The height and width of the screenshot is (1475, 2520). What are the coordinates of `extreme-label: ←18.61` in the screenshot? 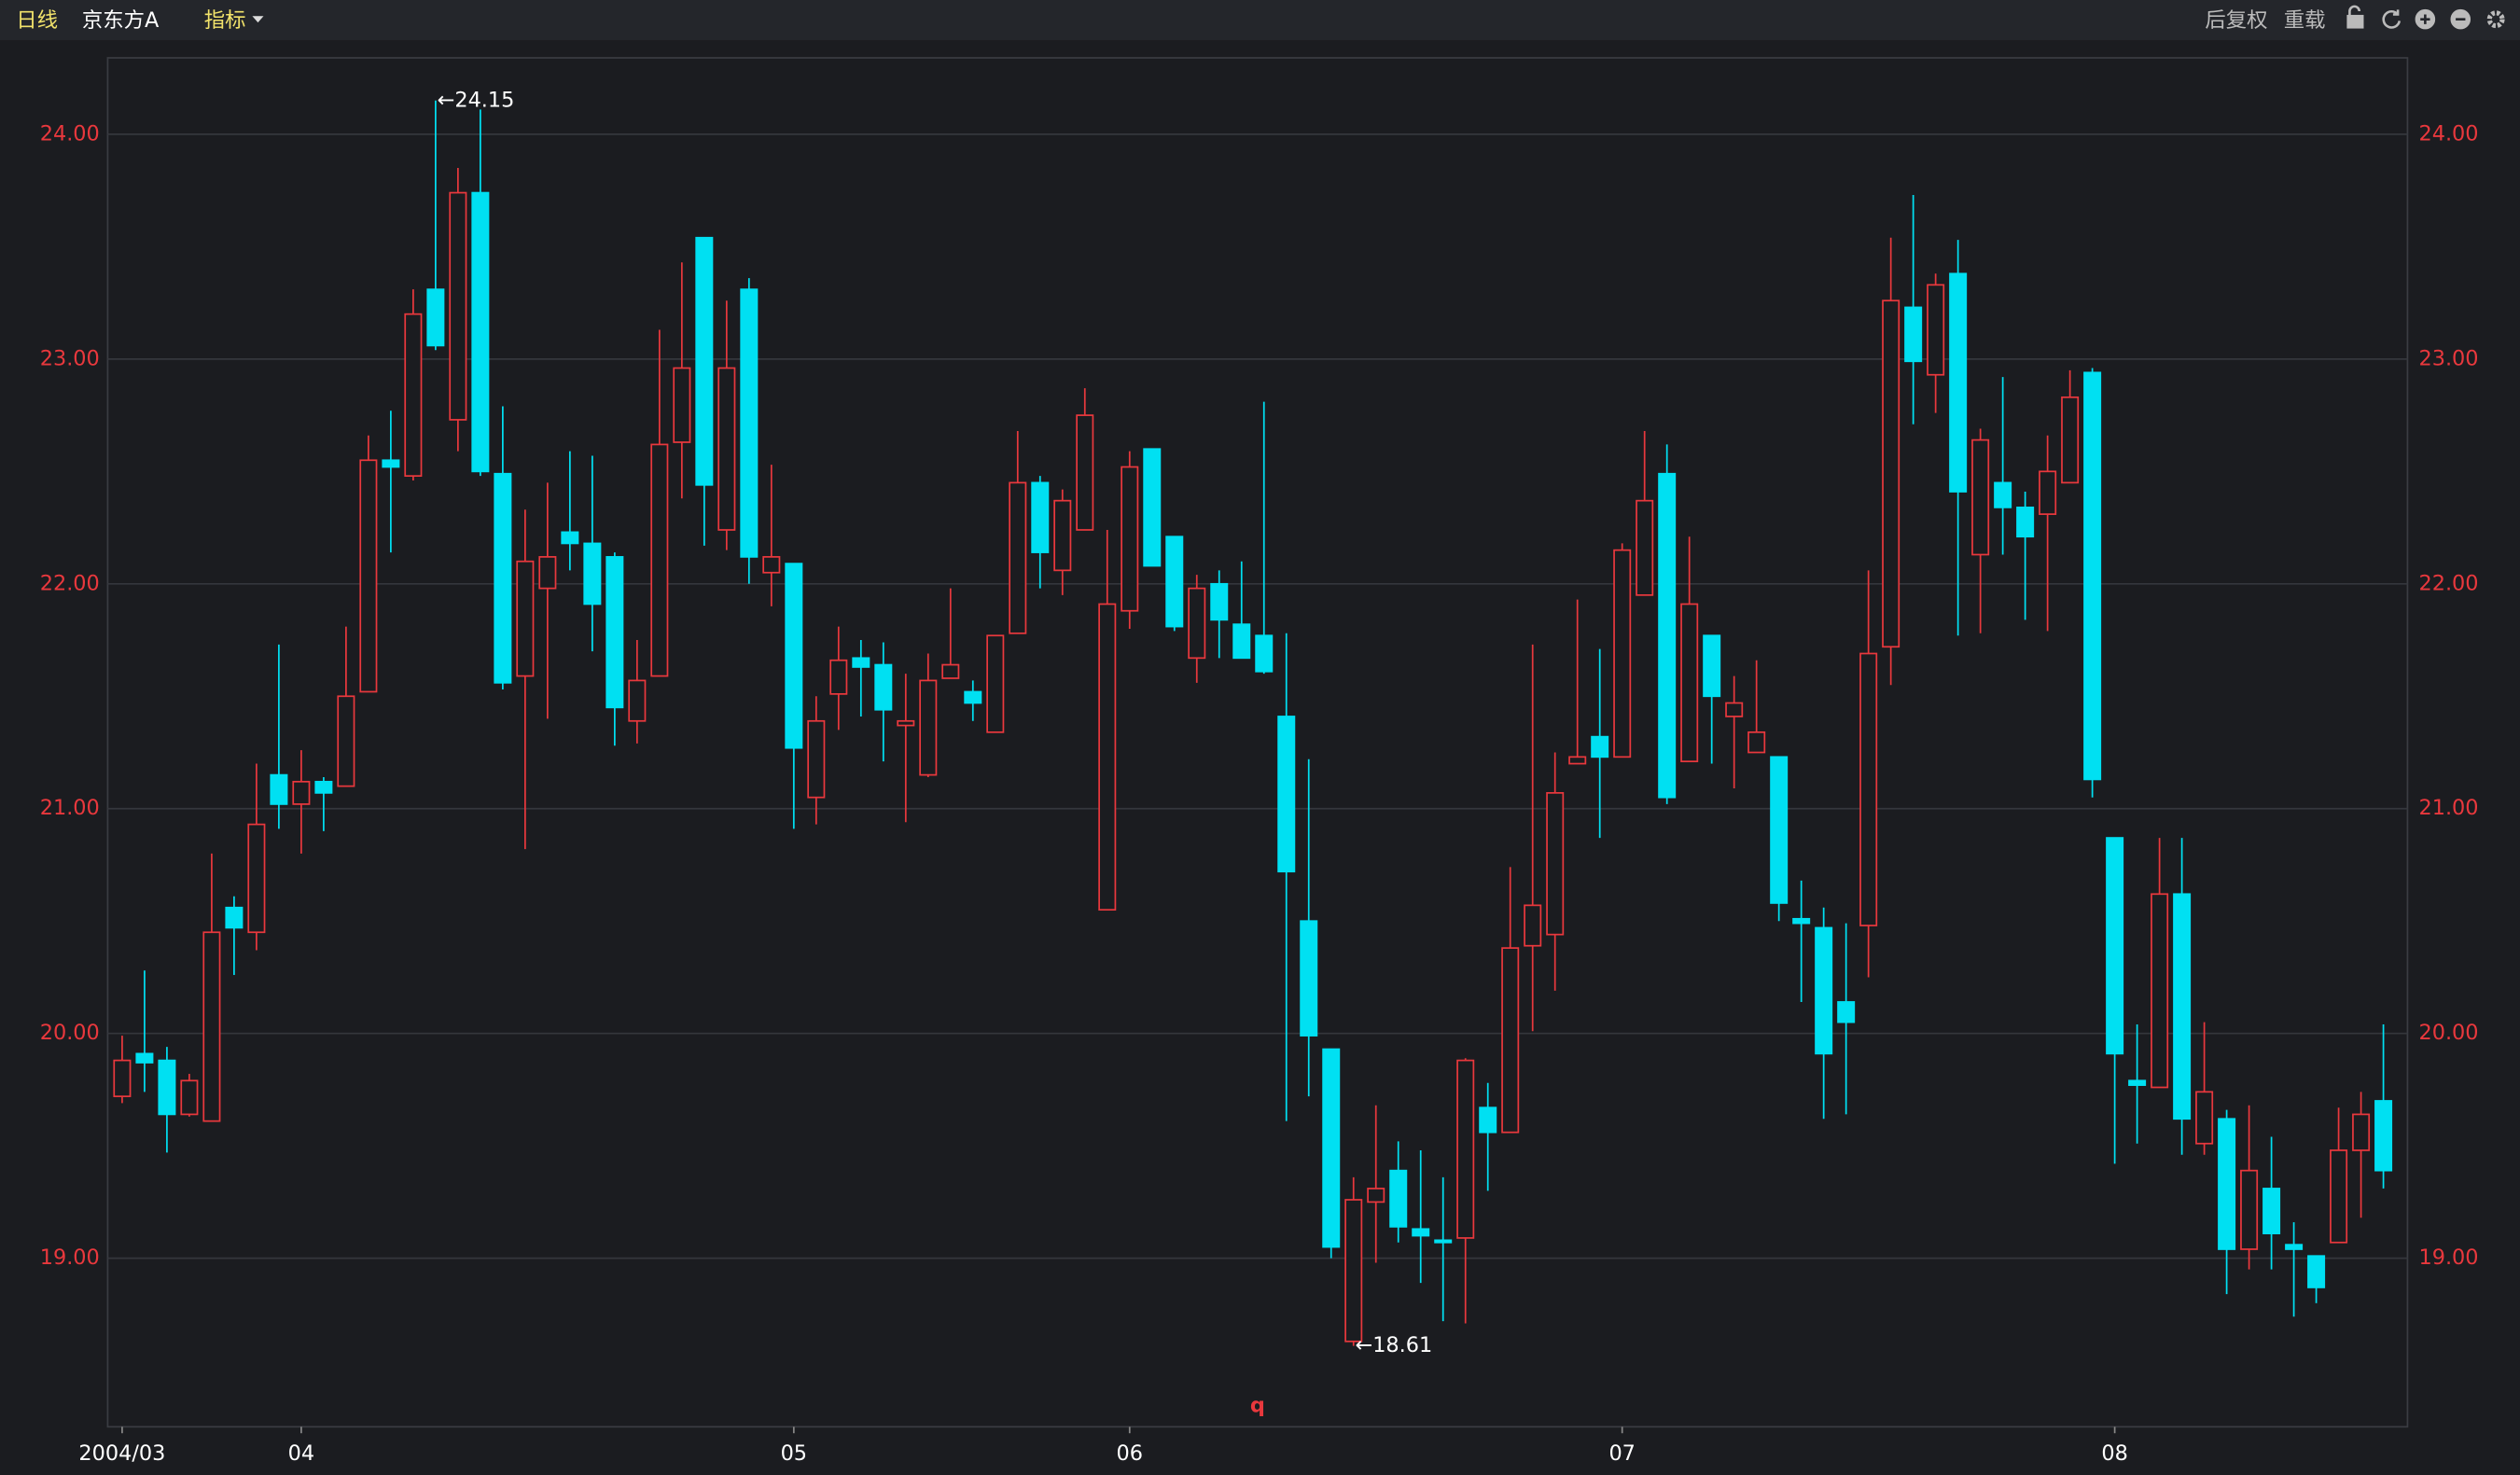 It's located at (1393, 1345).